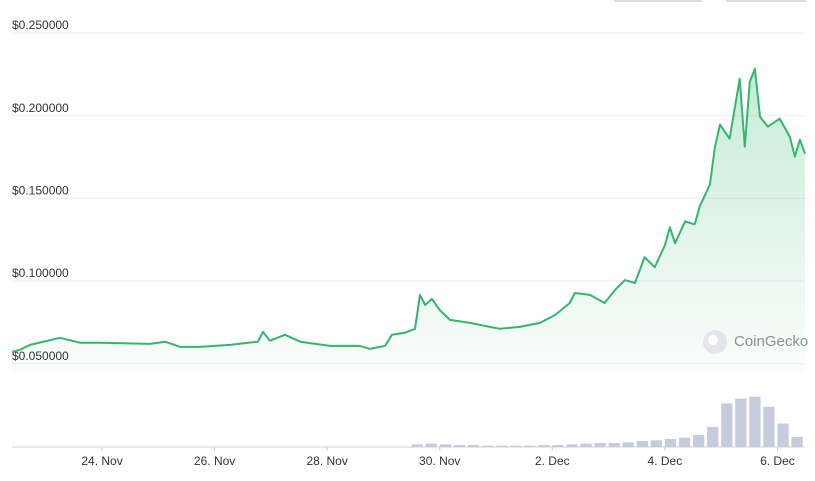 The image size is (815, 481). What do you see at coordinates (40, 25) in the screenshot?
I see `y-tick-label: $0.250000` at bounding box center [40, 25].